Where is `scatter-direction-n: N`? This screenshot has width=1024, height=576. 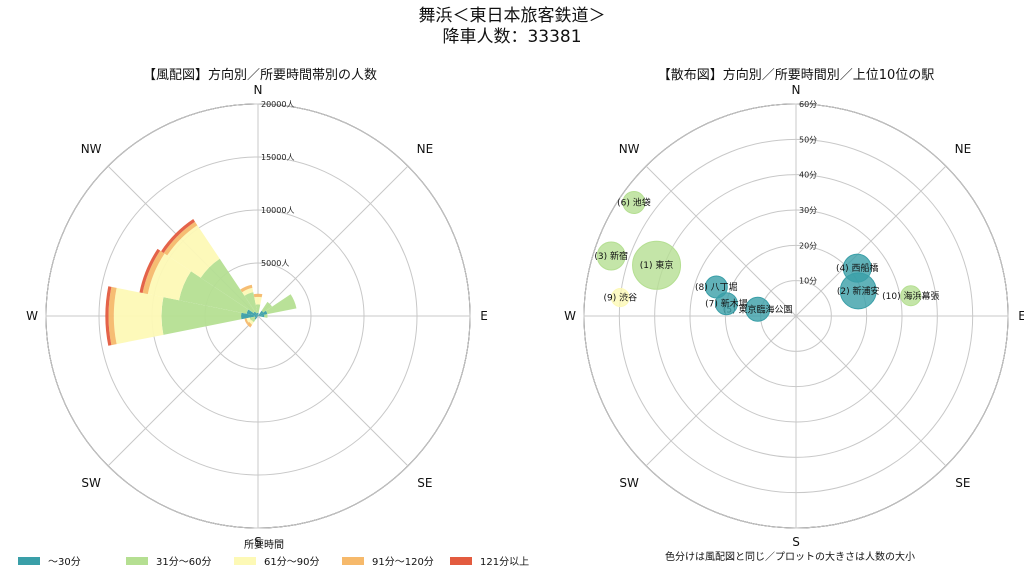 scatter-direction-n: N is located at coordinates (796, 90).